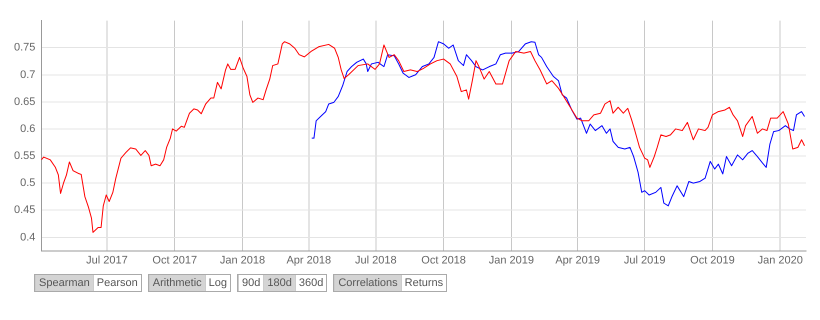 The image size is (820, 320). I want to click on y-tick-label: 0.75, so click(25, 48).